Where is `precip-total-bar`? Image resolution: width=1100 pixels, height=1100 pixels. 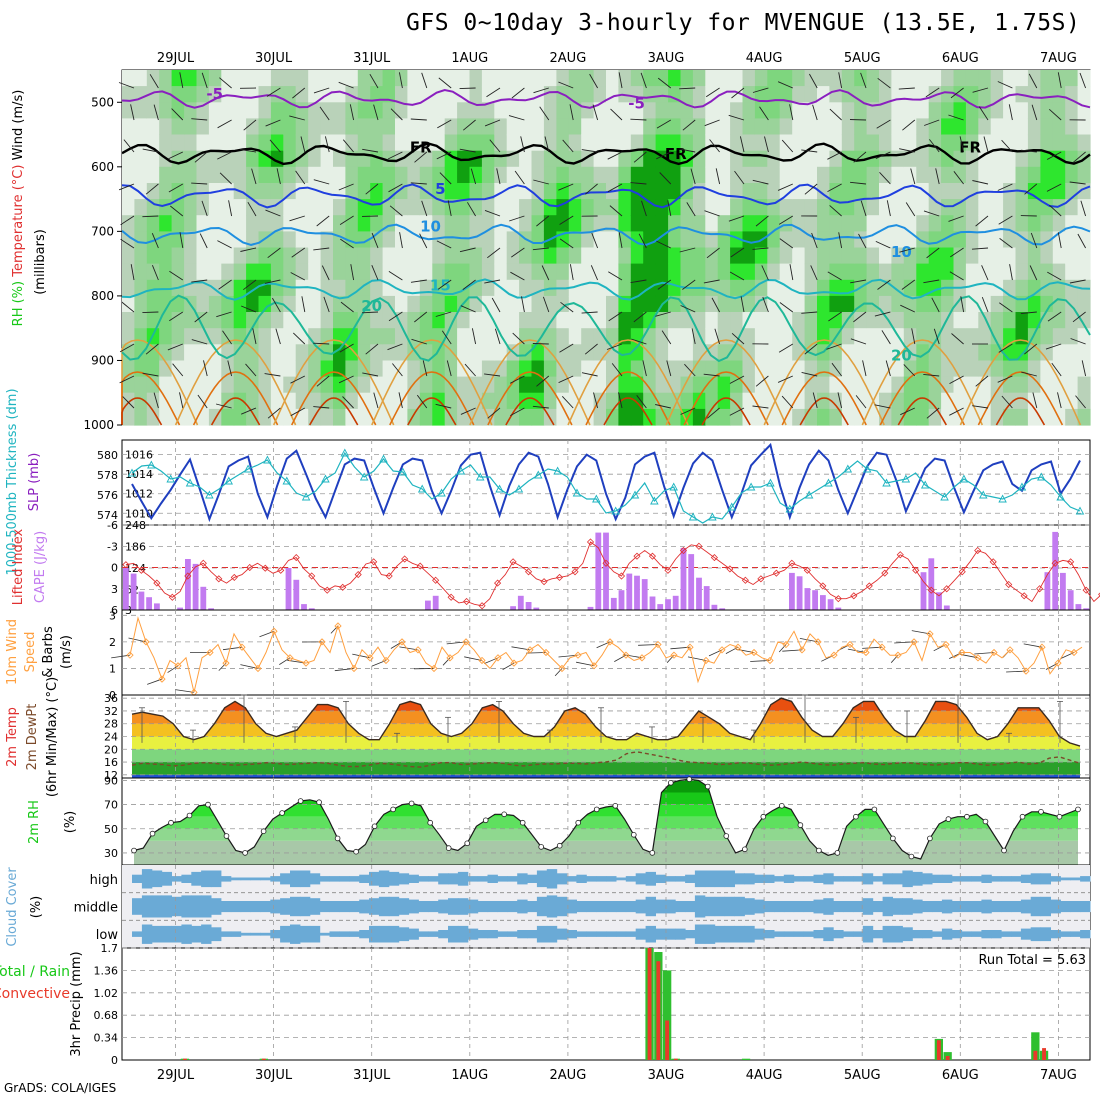
precip-total-bar is located at coordinates (667, 1015).